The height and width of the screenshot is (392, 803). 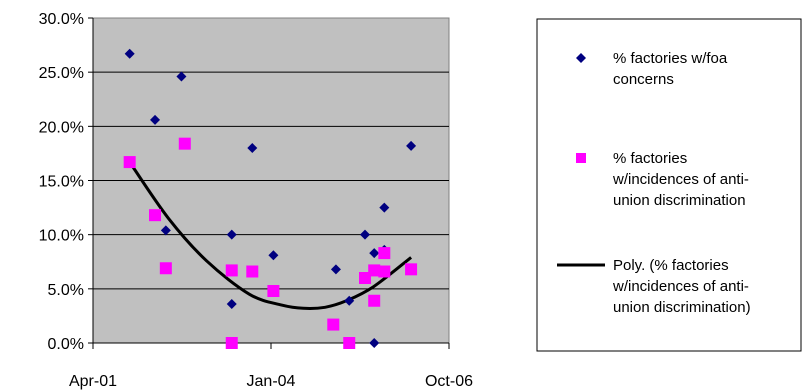 I want to click on trendline-path, so click(x=270, y=235).